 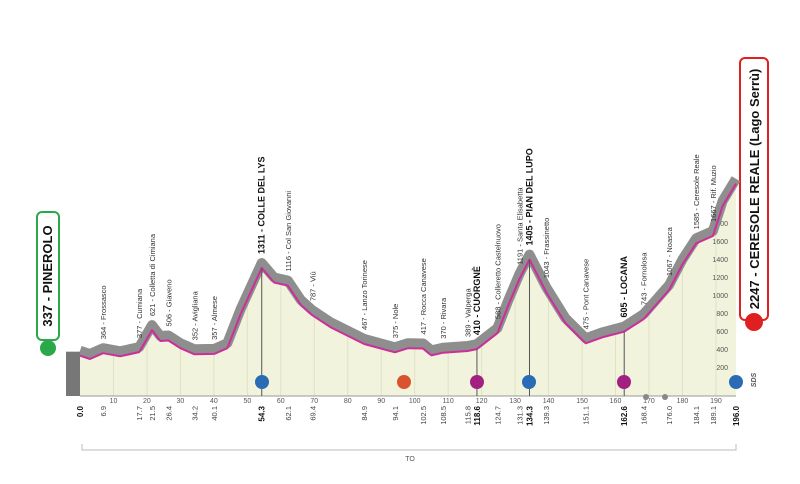 I want to click on km-label: 108.5, so click(x=443, y=415).